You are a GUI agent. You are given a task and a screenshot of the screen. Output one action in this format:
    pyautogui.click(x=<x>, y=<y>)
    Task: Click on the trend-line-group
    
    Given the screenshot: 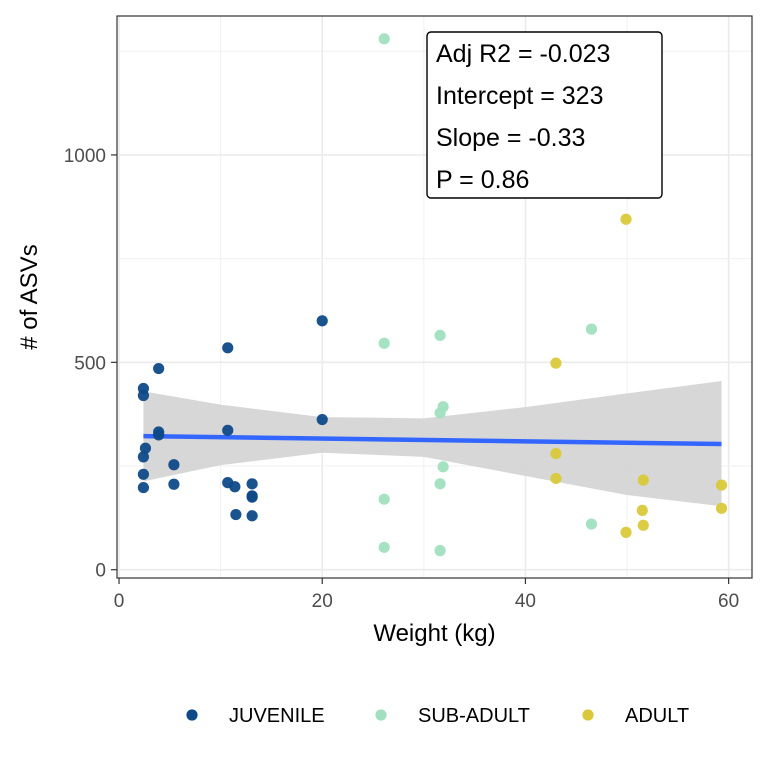 What is the action you would take?
    pyautogui.click(x=432, y=440)
    